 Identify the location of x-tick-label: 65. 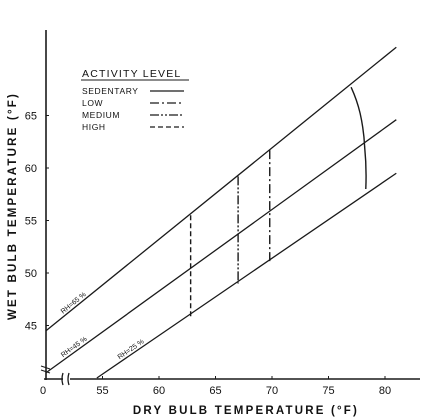
(215, 391).